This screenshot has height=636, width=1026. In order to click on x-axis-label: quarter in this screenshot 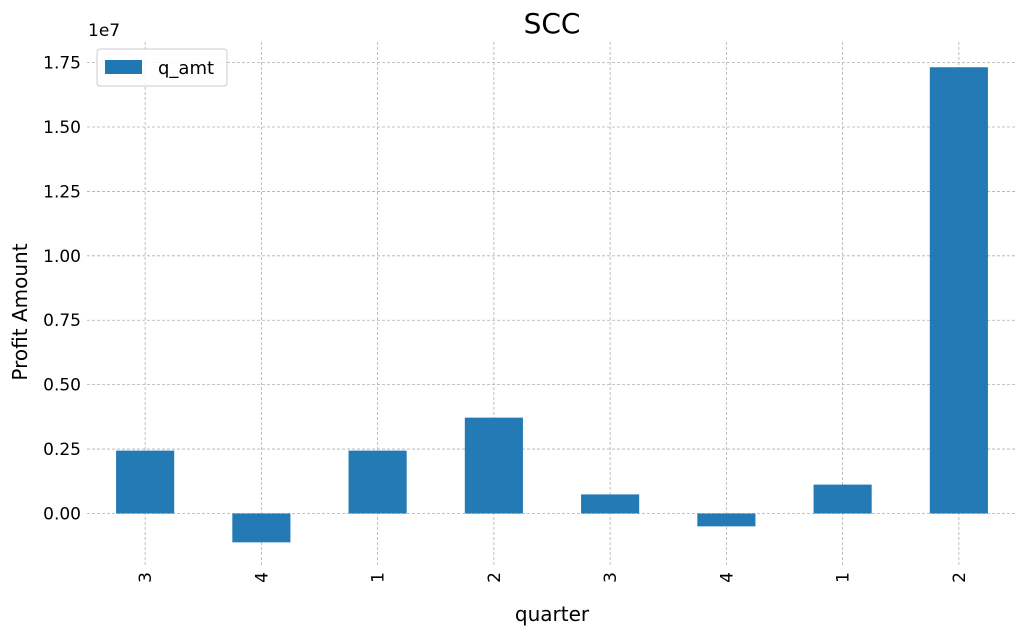, I will do `click(552, 614)`.